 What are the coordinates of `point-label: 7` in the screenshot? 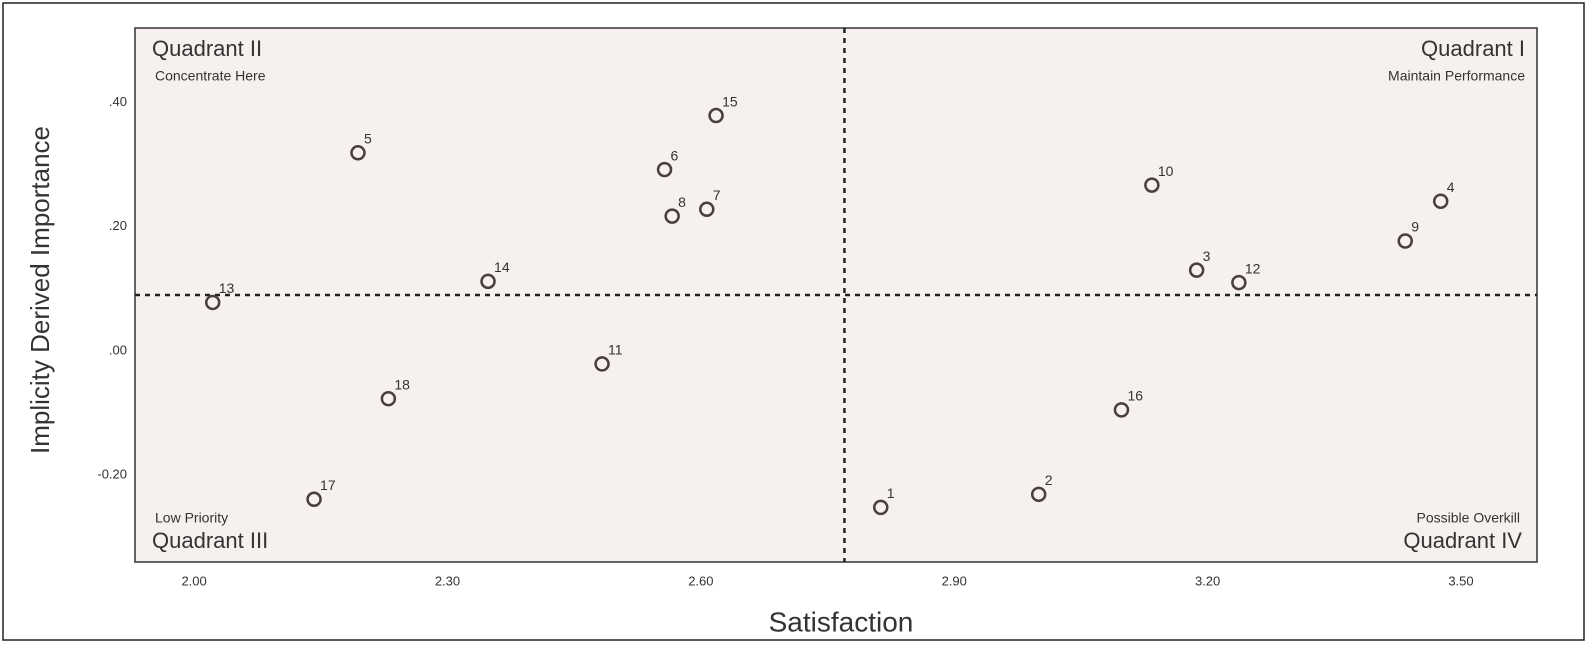 It's located at (717, 195).